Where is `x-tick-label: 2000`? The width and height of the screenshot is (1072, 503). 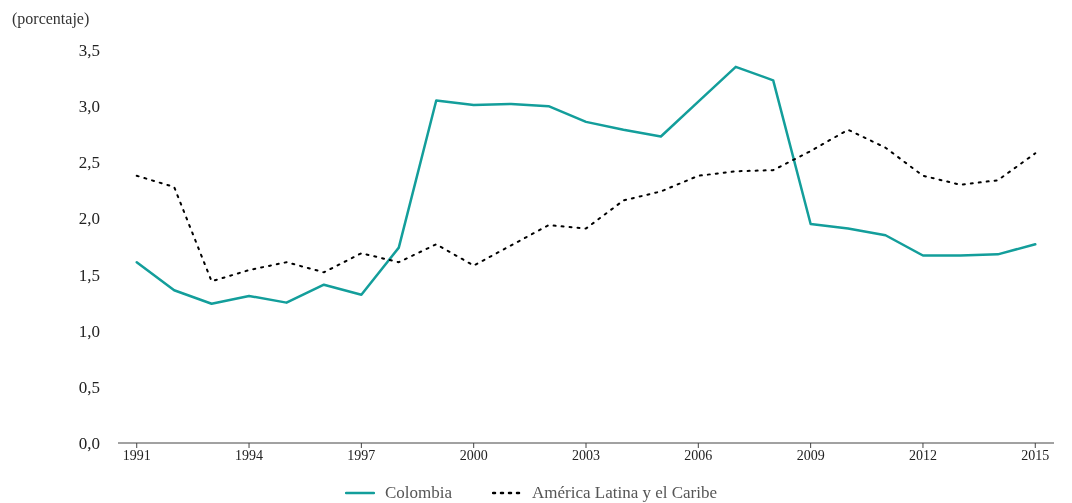
x-tick-label: 2000 is located at coordinates (473, 455).